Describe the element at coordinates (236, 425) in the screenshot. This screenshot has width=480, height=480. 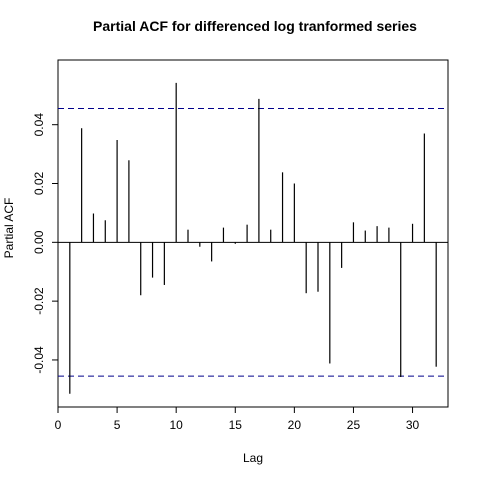
I see `x-tick-label: 15` at that location.